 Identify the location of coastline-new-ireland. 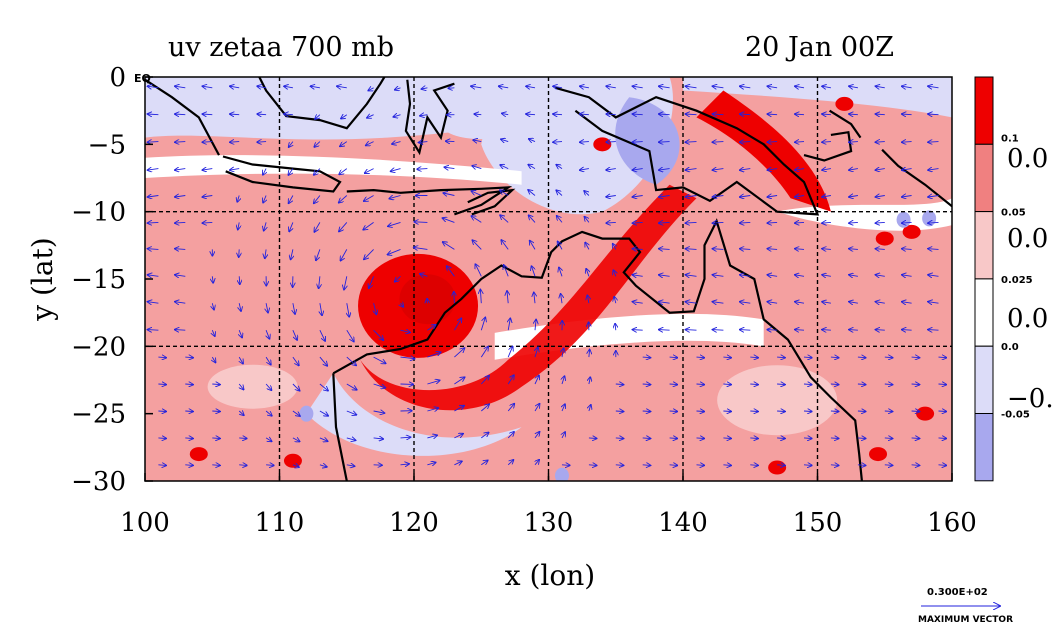
(845, 124).